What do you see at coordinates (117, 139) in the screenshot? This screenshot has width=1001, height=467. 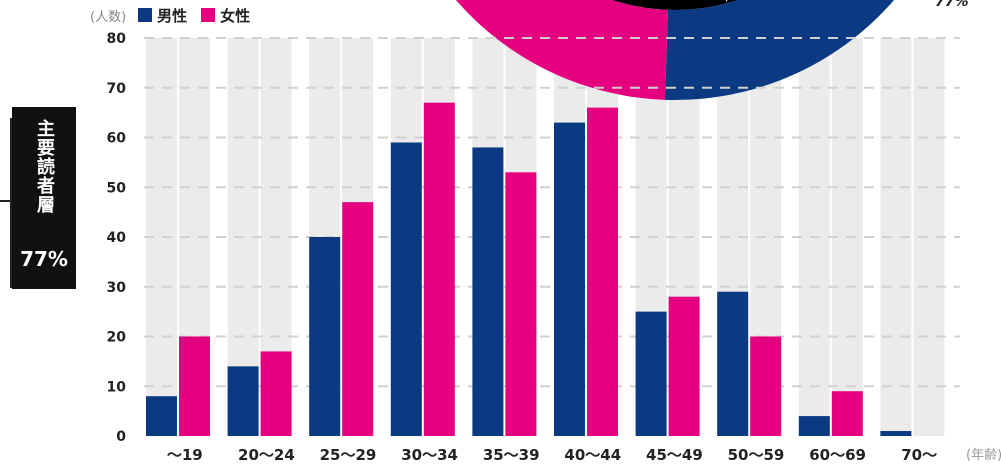 I see `y-tick-label: 60` at bounding box center [117, 139].